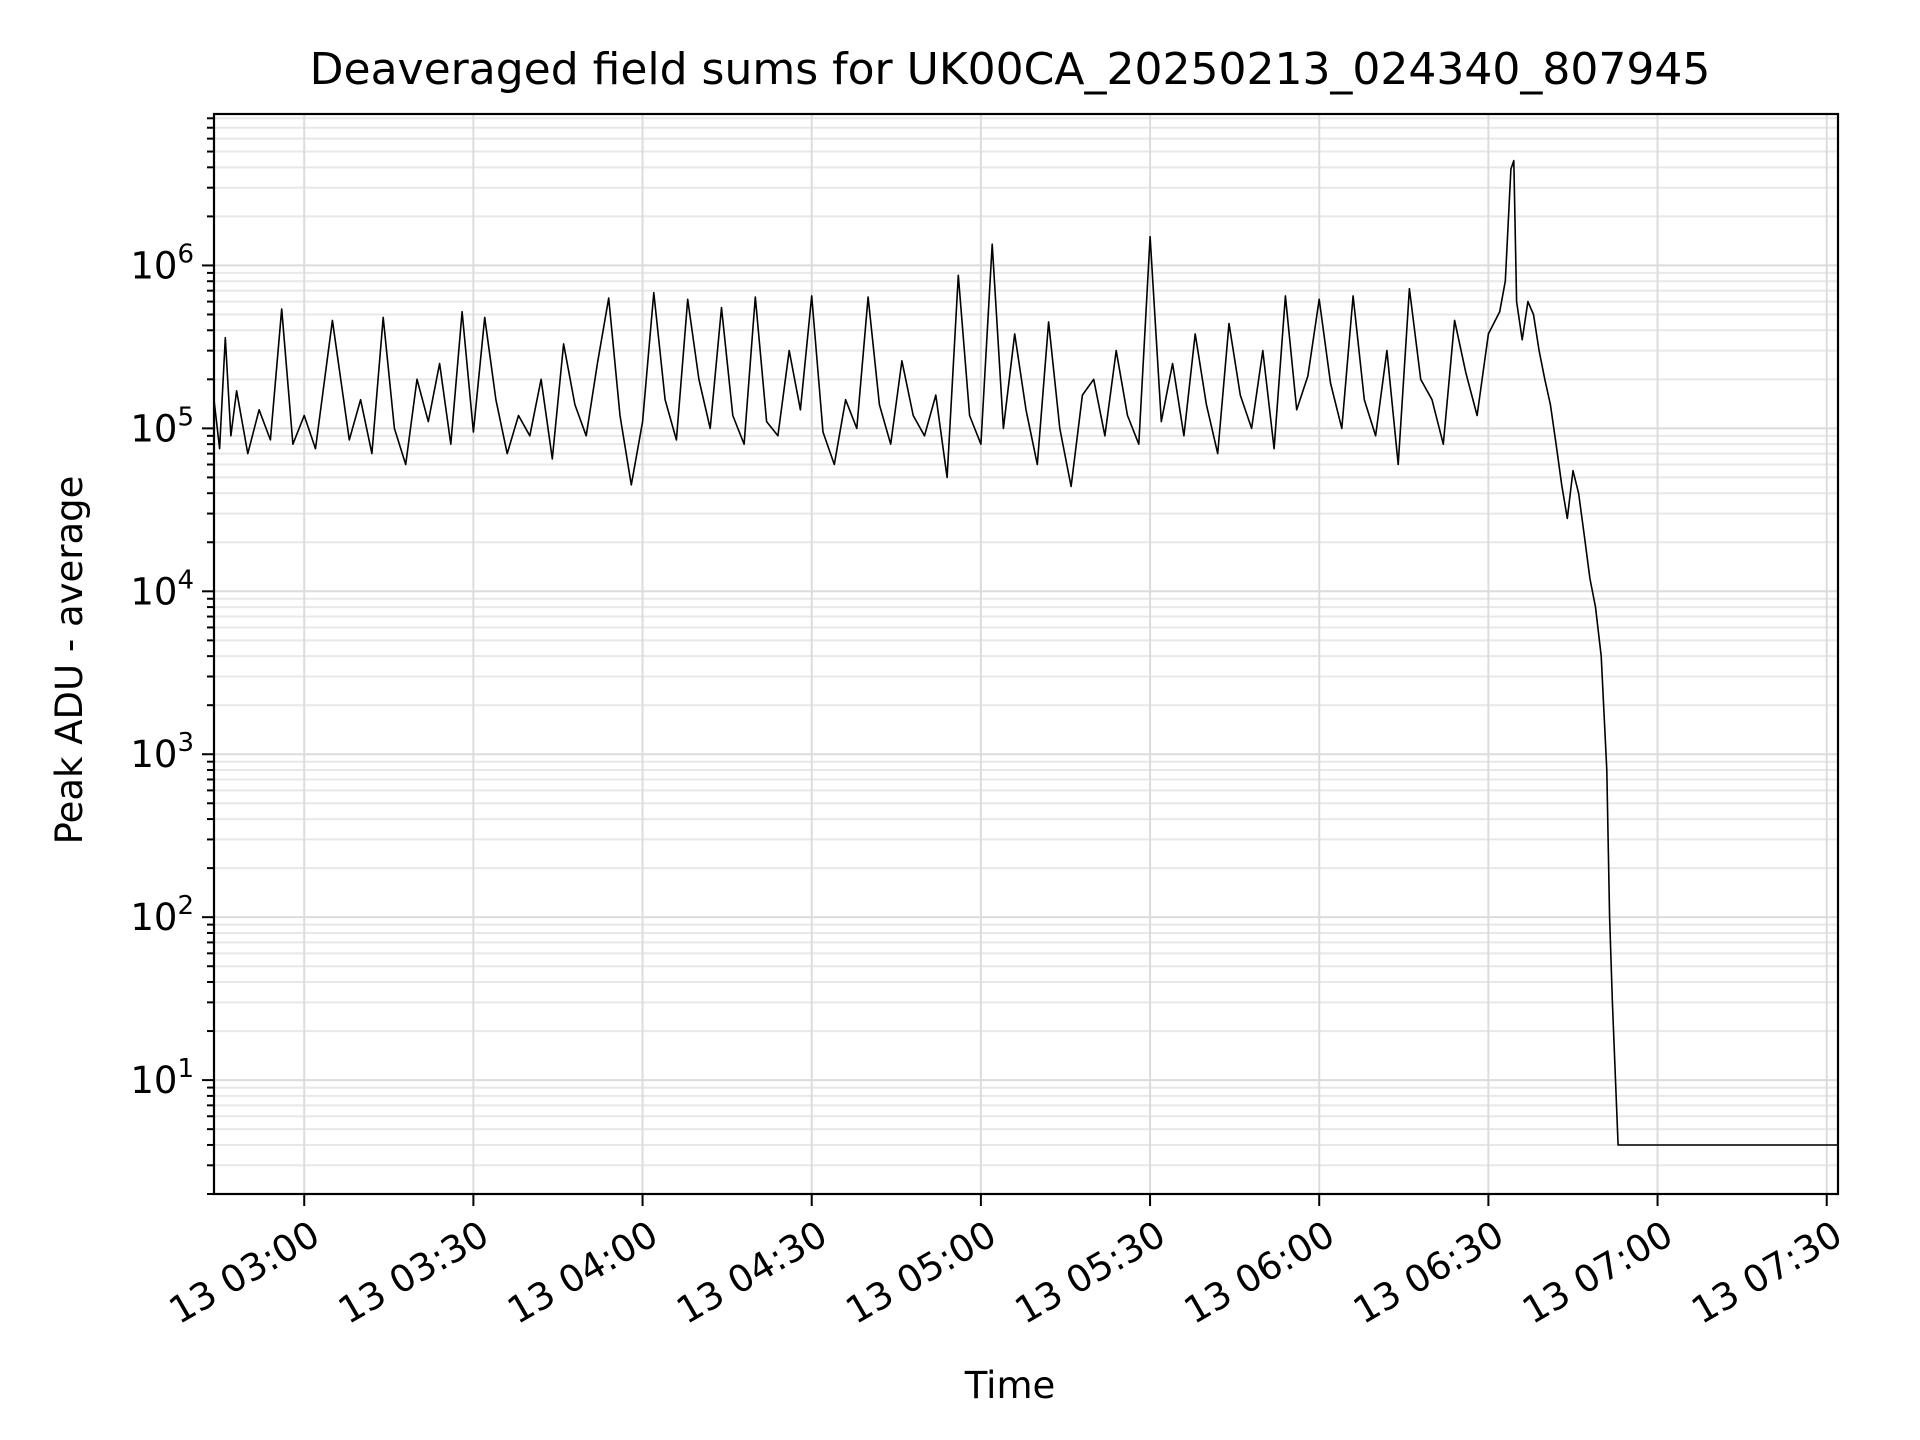  What do you see at coordinates (162, 426) in the screenshot?
I see `y-tick-label: 105` at bounding box center [162, 426].